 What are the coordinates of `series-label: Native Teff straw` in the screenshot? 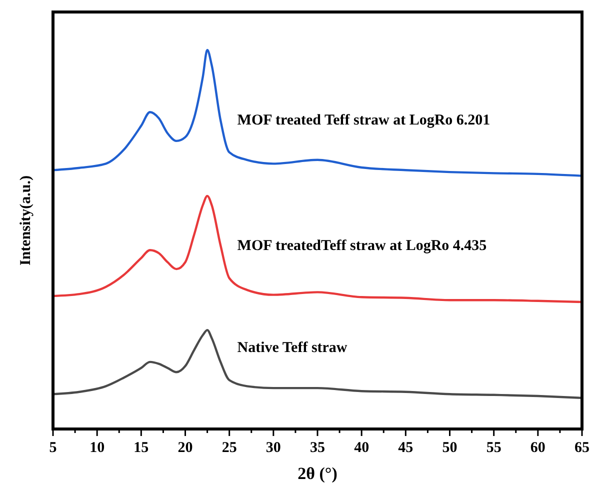 It's located at (292, 348).